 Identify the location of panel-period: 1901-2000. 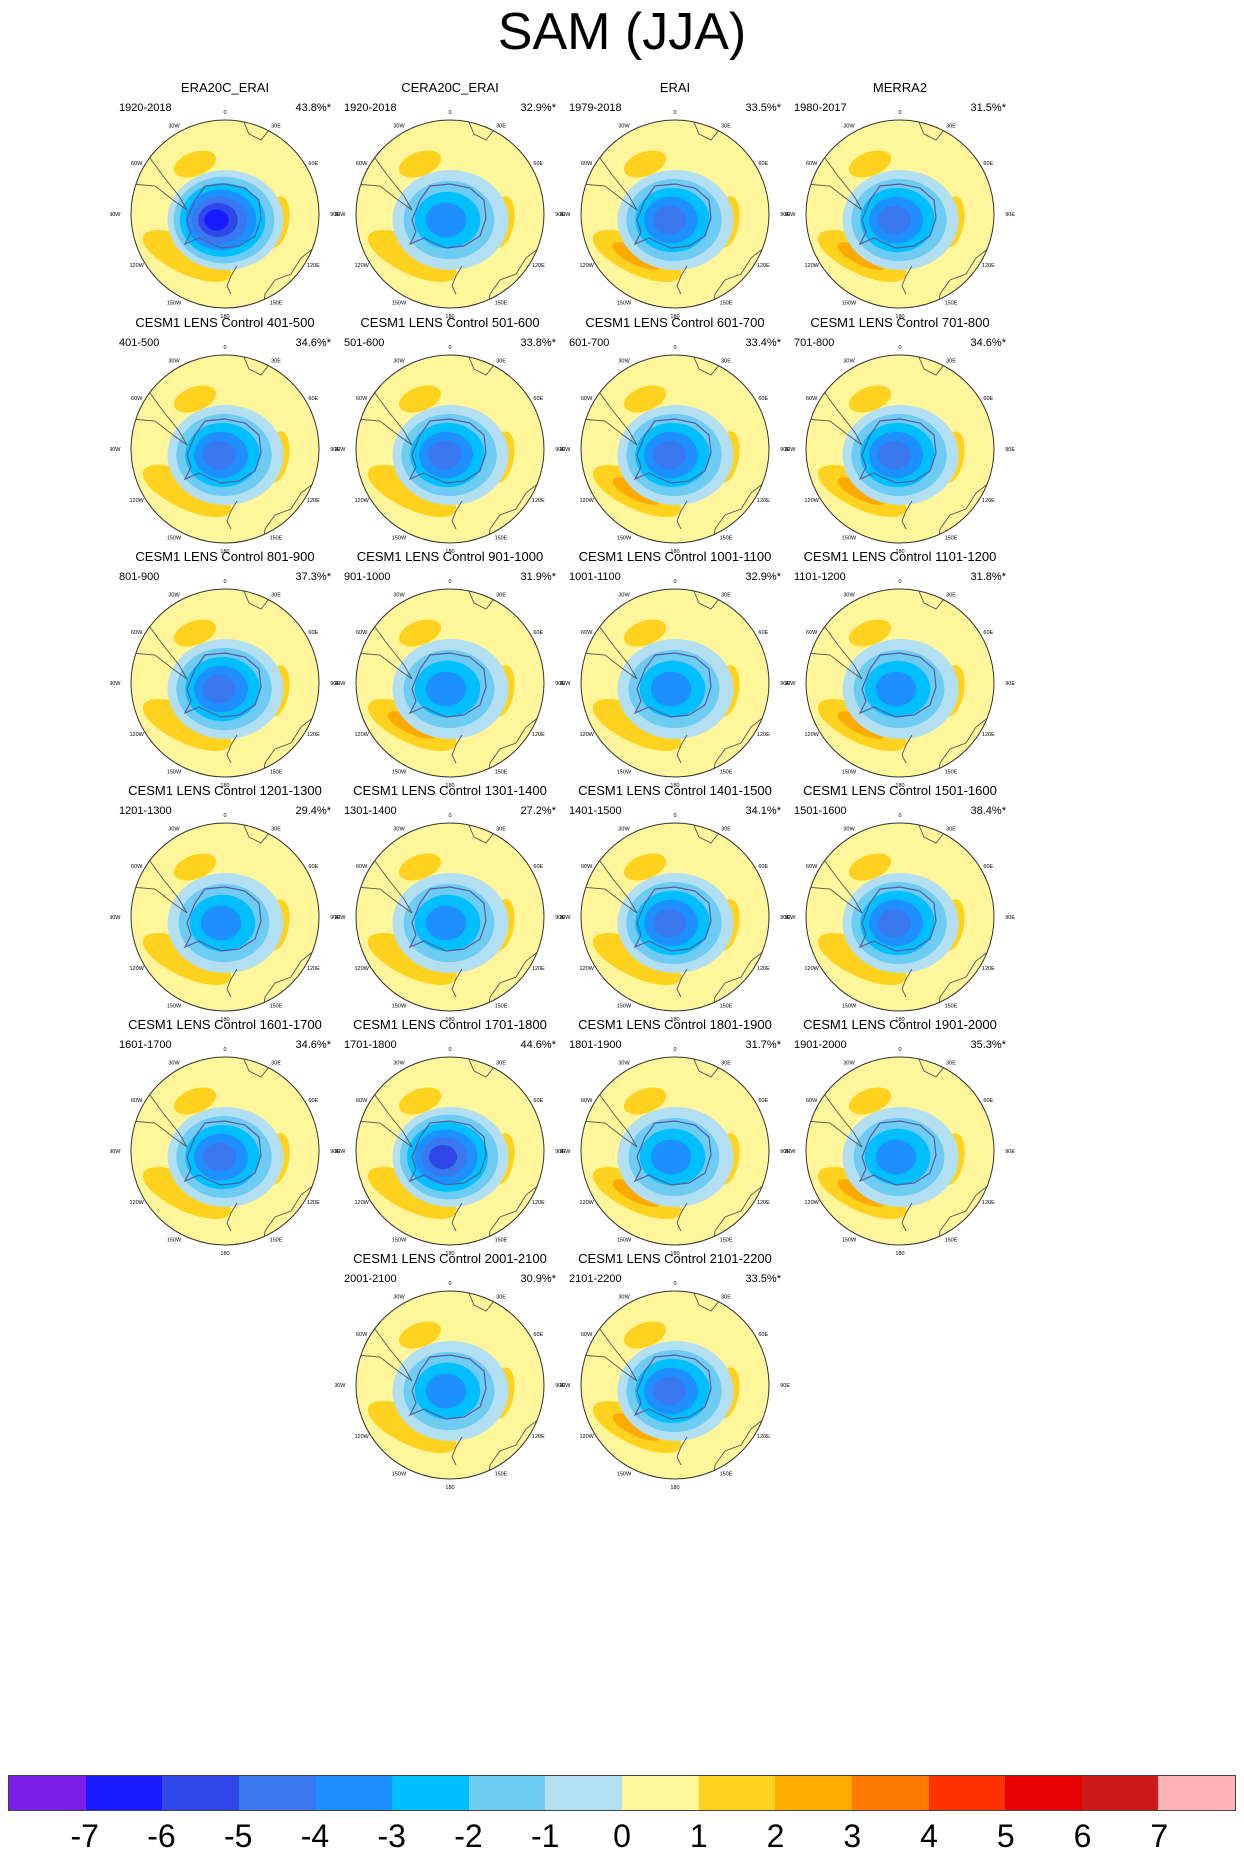
(820, 1045).